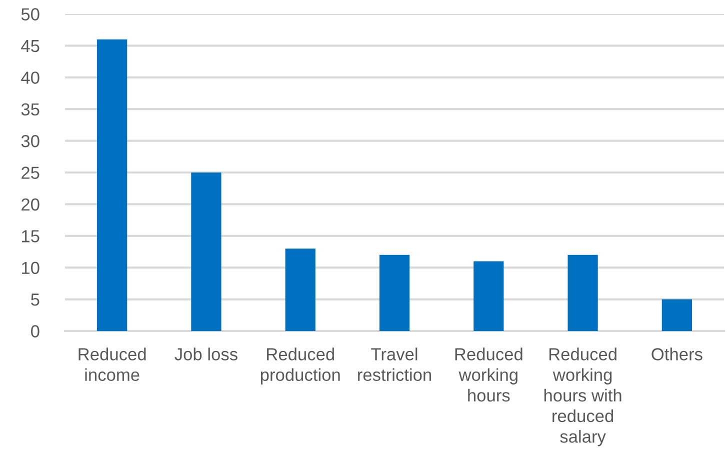  I want to click on x-tick-label: Reduced working hours with reduced salary, so click(583, 397).